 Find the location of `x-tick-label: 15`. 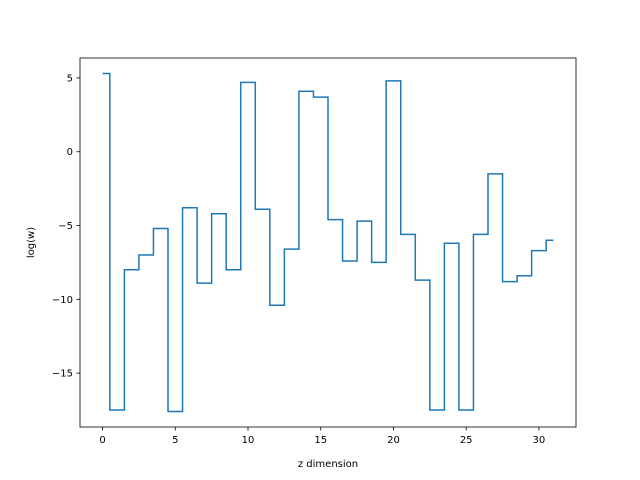

x-tick-label: 15 is located at coordinates (320, 440).